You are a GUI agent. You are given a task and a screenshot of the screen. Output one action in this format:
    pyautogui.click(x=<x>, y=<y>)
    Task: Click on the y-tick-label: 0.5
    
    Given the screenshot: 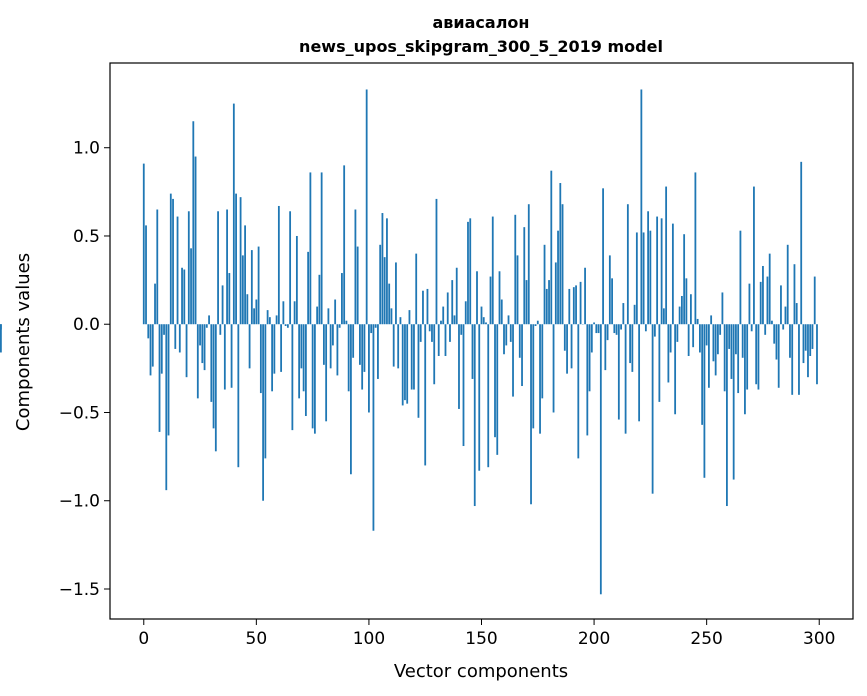 What is the action you would take?
    pyautogui.click(x=86, y=237)
    